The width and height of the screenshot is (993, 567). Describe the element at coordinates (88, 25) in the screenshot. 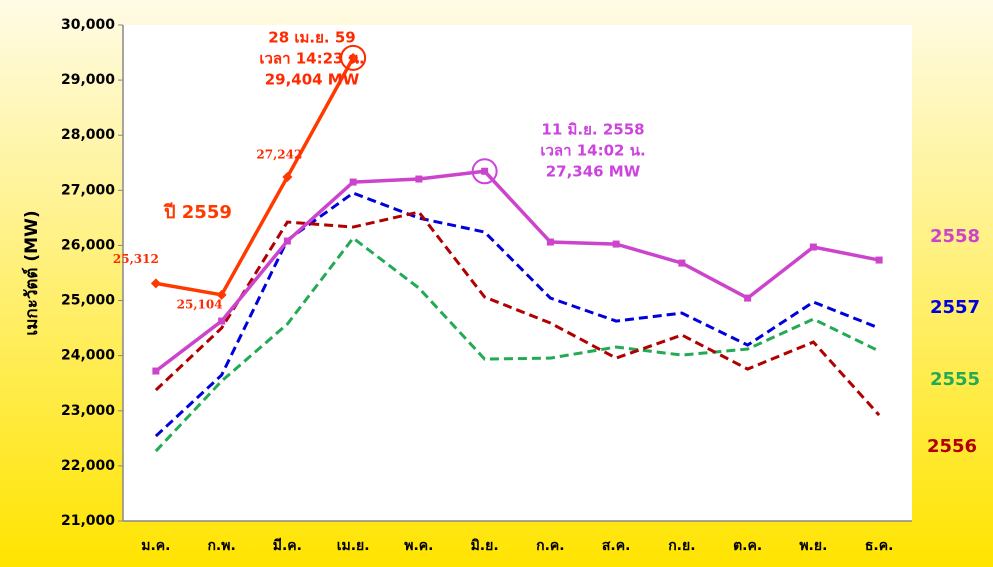

I see `y-tick-label: 30,000` at that location.